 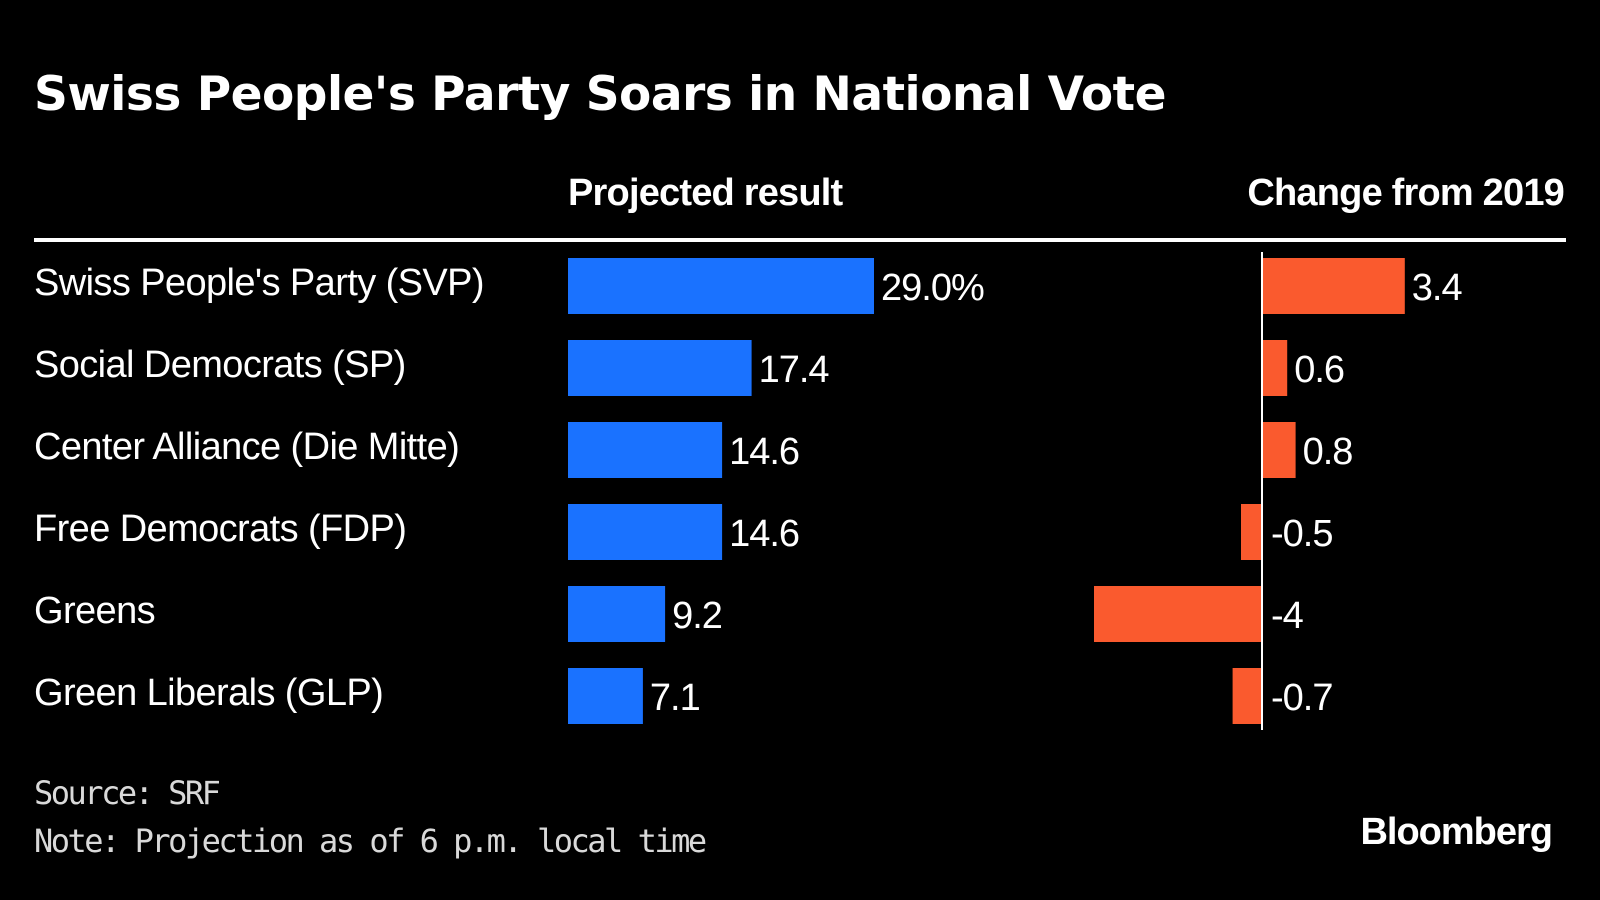 I want to click on projected-result-data-label: 29.0%, so click(x=932, y=288).